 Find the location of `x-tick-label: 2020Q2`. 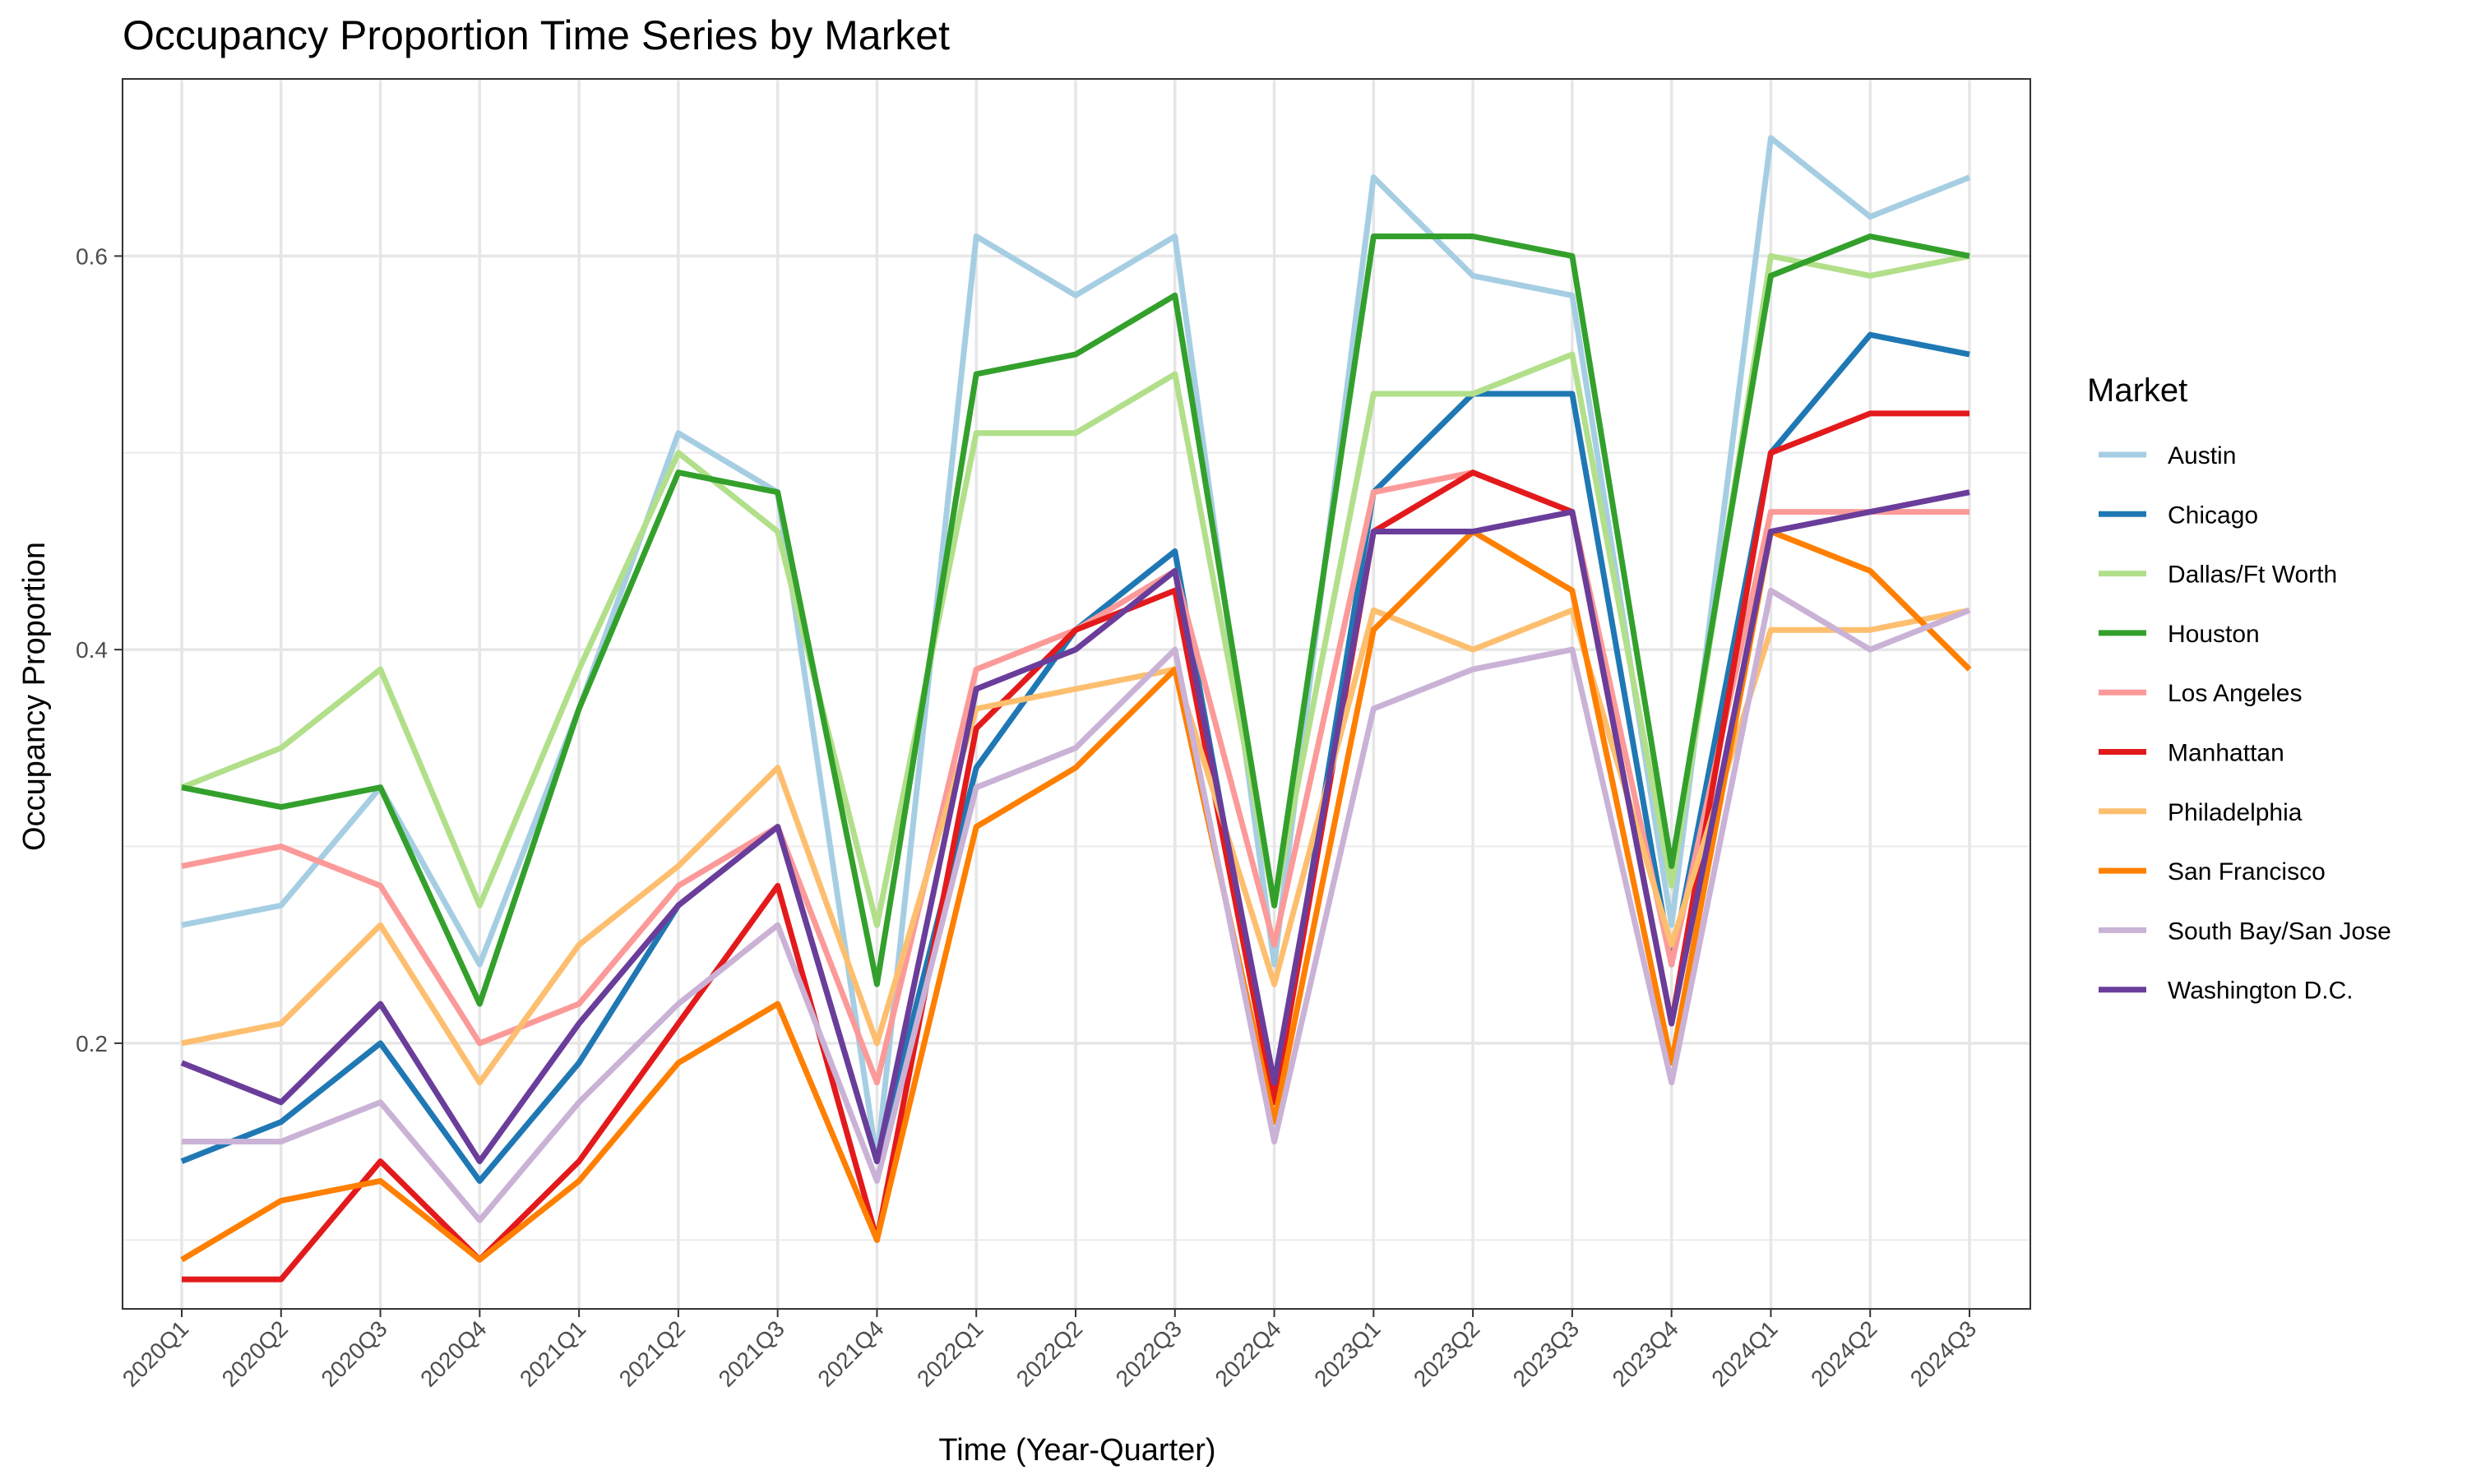

x-tick-label: 2020Q2 is located at coordinates (255, 1353).